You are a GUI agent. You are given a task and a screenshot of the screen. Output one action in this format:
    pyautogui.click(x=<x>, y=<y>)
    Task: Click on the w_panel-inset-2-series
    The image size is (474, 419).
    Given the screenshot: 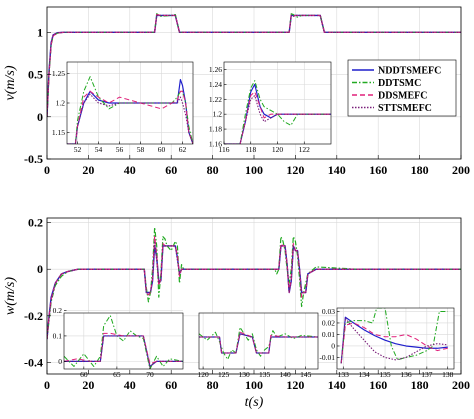 What is the action you would take?
    pyautogui.click(x=258, y=343)
    